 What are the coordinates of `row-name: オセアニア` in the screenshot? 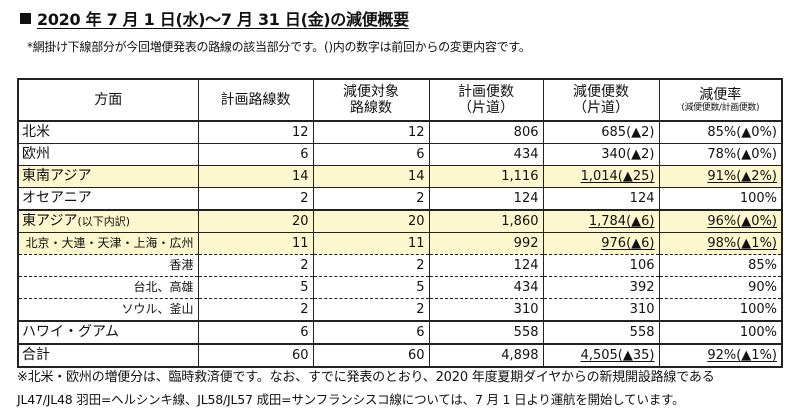 It's located at (108, 198).